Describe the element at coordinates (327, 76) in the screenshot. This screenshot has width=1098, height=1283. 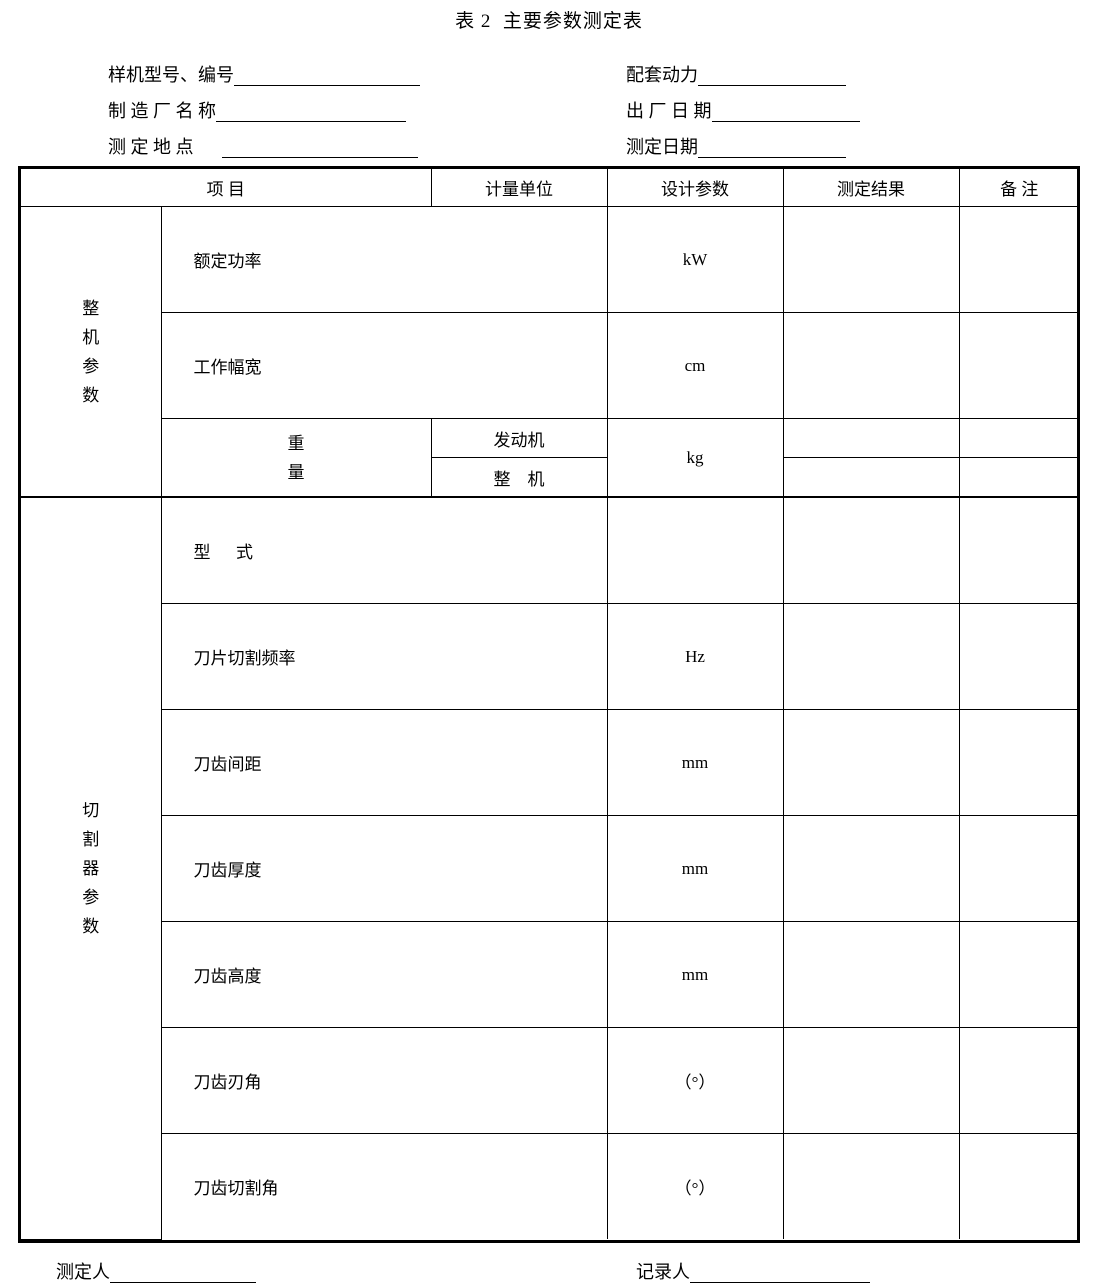
I see `prototype-model-input` at that location.